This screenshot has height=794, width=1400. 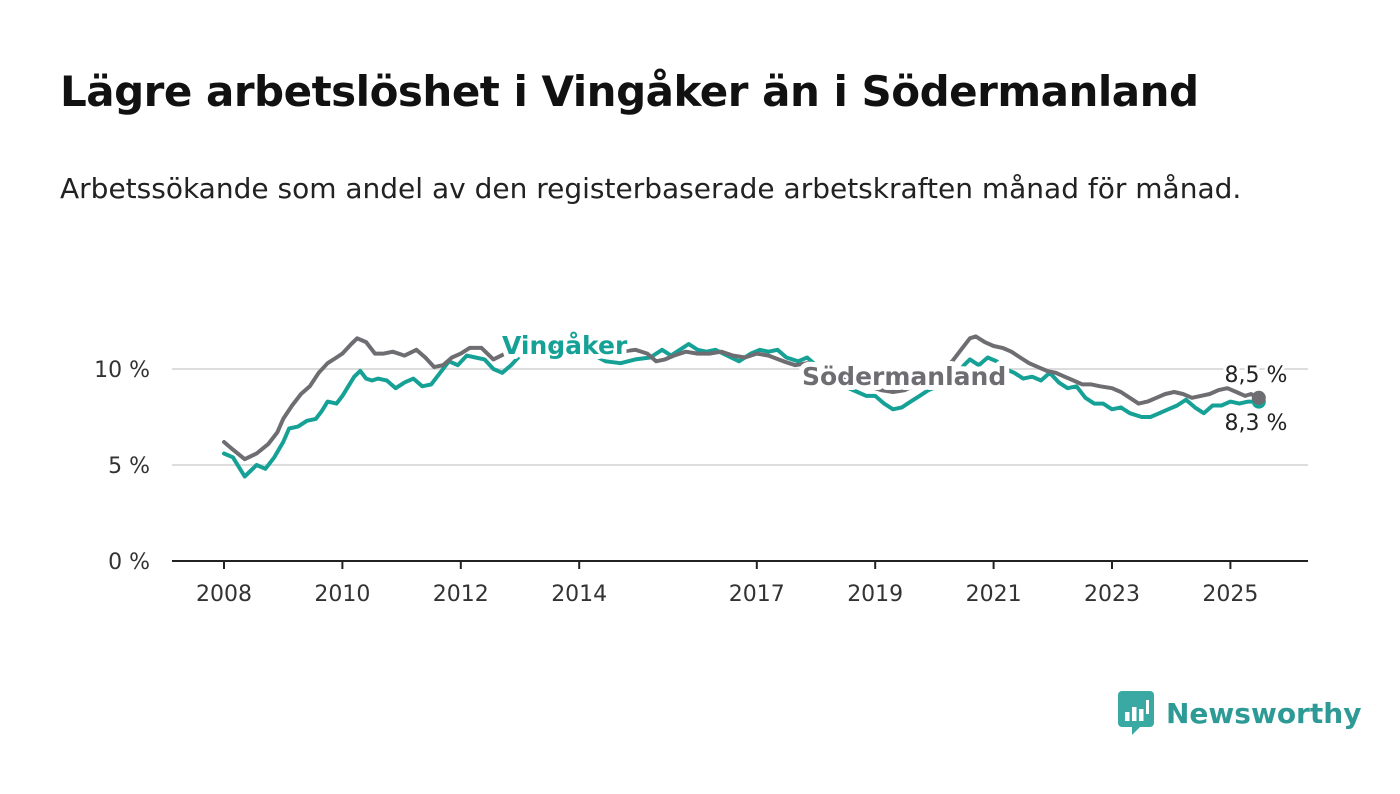 I want to click on x-tick-label: 2023, so click(x=1112, y=594).